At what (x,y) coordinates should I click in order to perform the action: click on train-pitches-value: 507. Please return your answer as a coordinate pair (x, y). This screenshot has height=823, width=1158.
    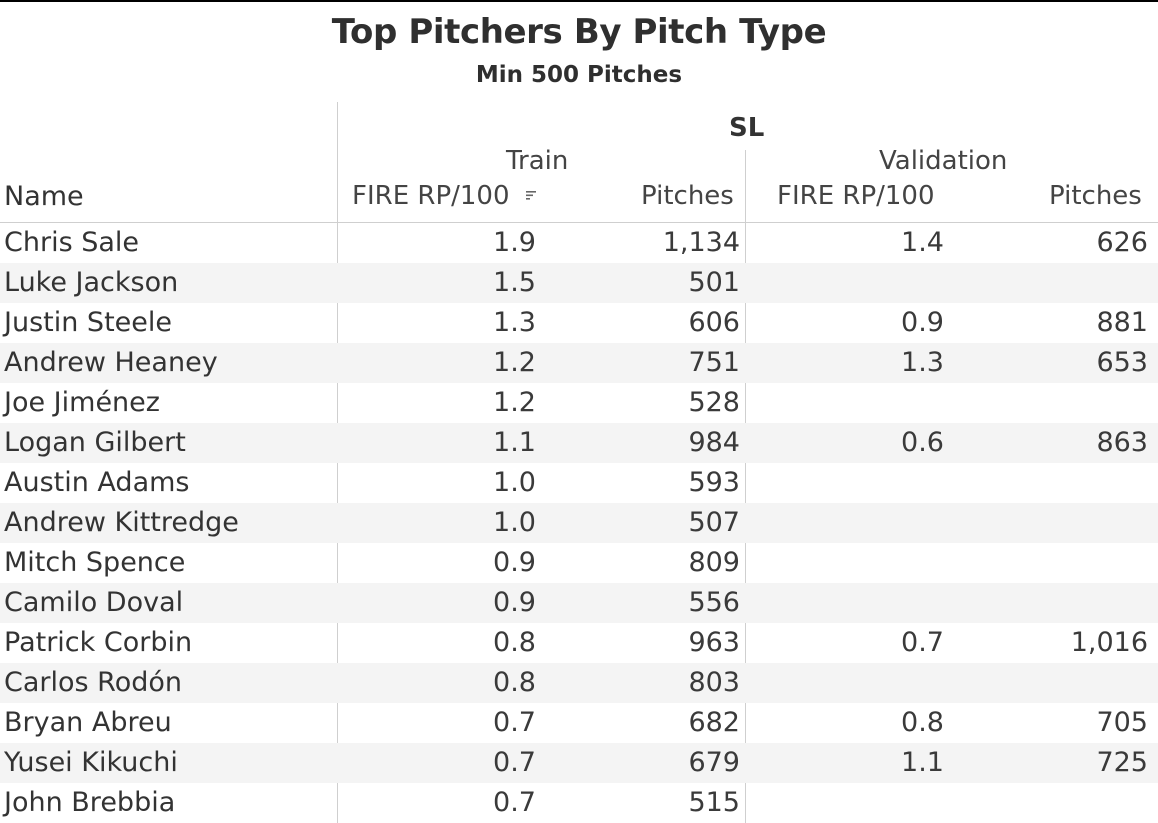
    Looking at the image, I should click on (714, 522).